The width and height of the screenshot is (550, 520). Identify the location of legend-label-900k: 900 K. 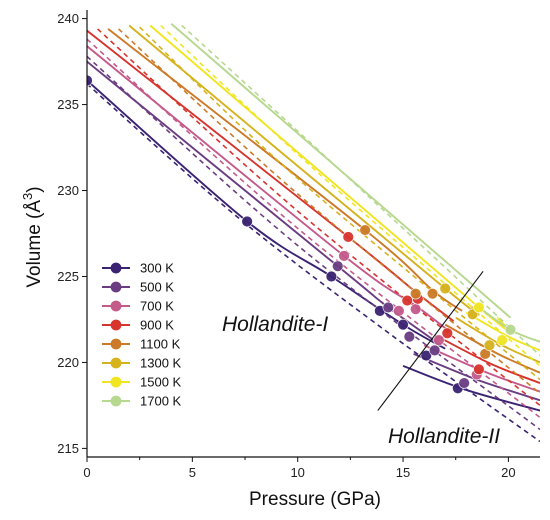
(157, 325).